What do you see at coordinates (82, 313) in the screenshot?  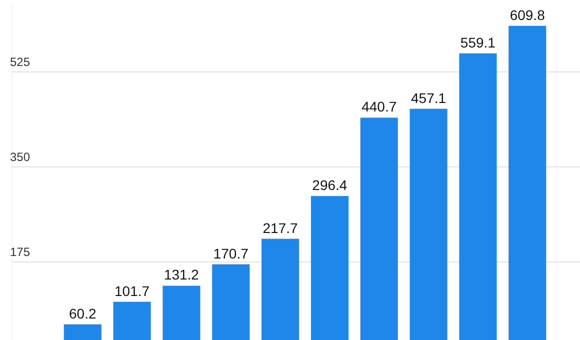 I see `data-label: 60.2` at bounding box center [82, 313].